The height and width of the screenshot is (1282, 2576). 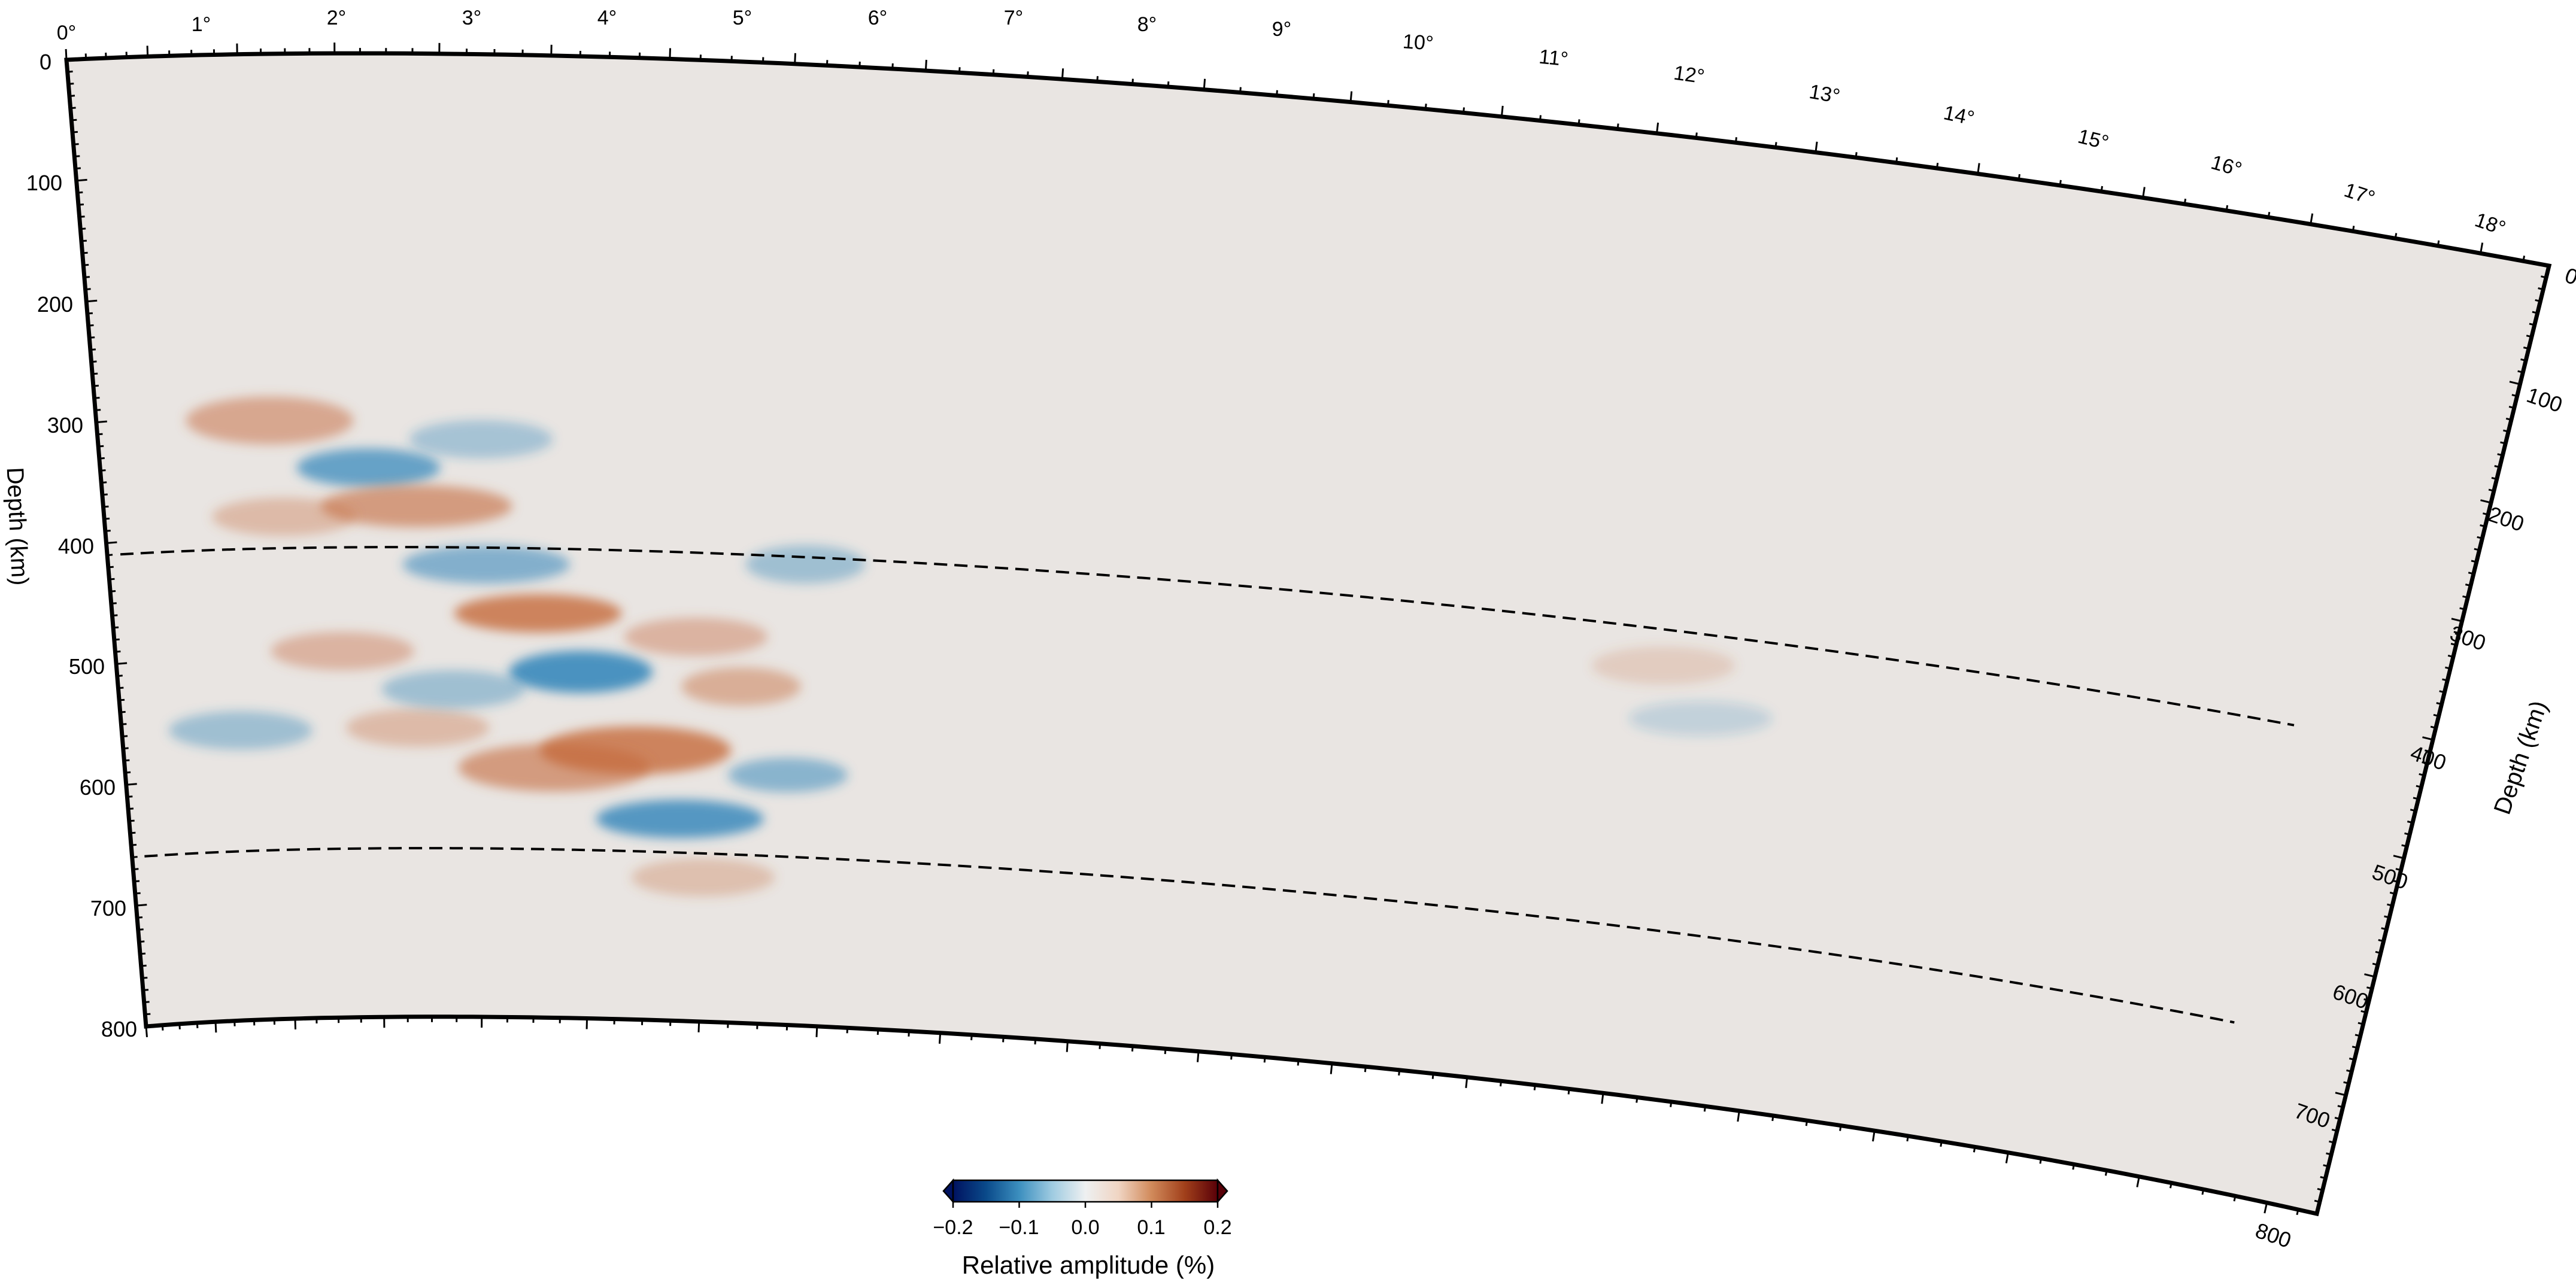 What do you see at coordinates (1824, 94) in the screenshot?
I see `top-tick-label: 13°` at bounding box center [1824, 94].